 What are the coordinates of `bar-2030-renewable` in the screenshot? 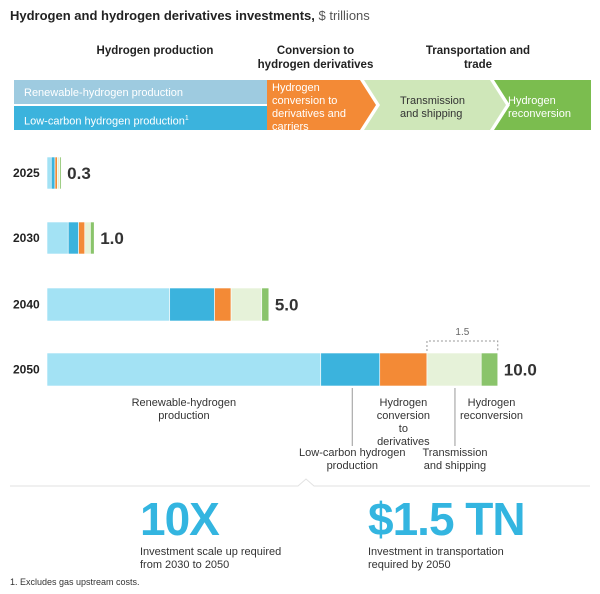 It's located at (57, 238).